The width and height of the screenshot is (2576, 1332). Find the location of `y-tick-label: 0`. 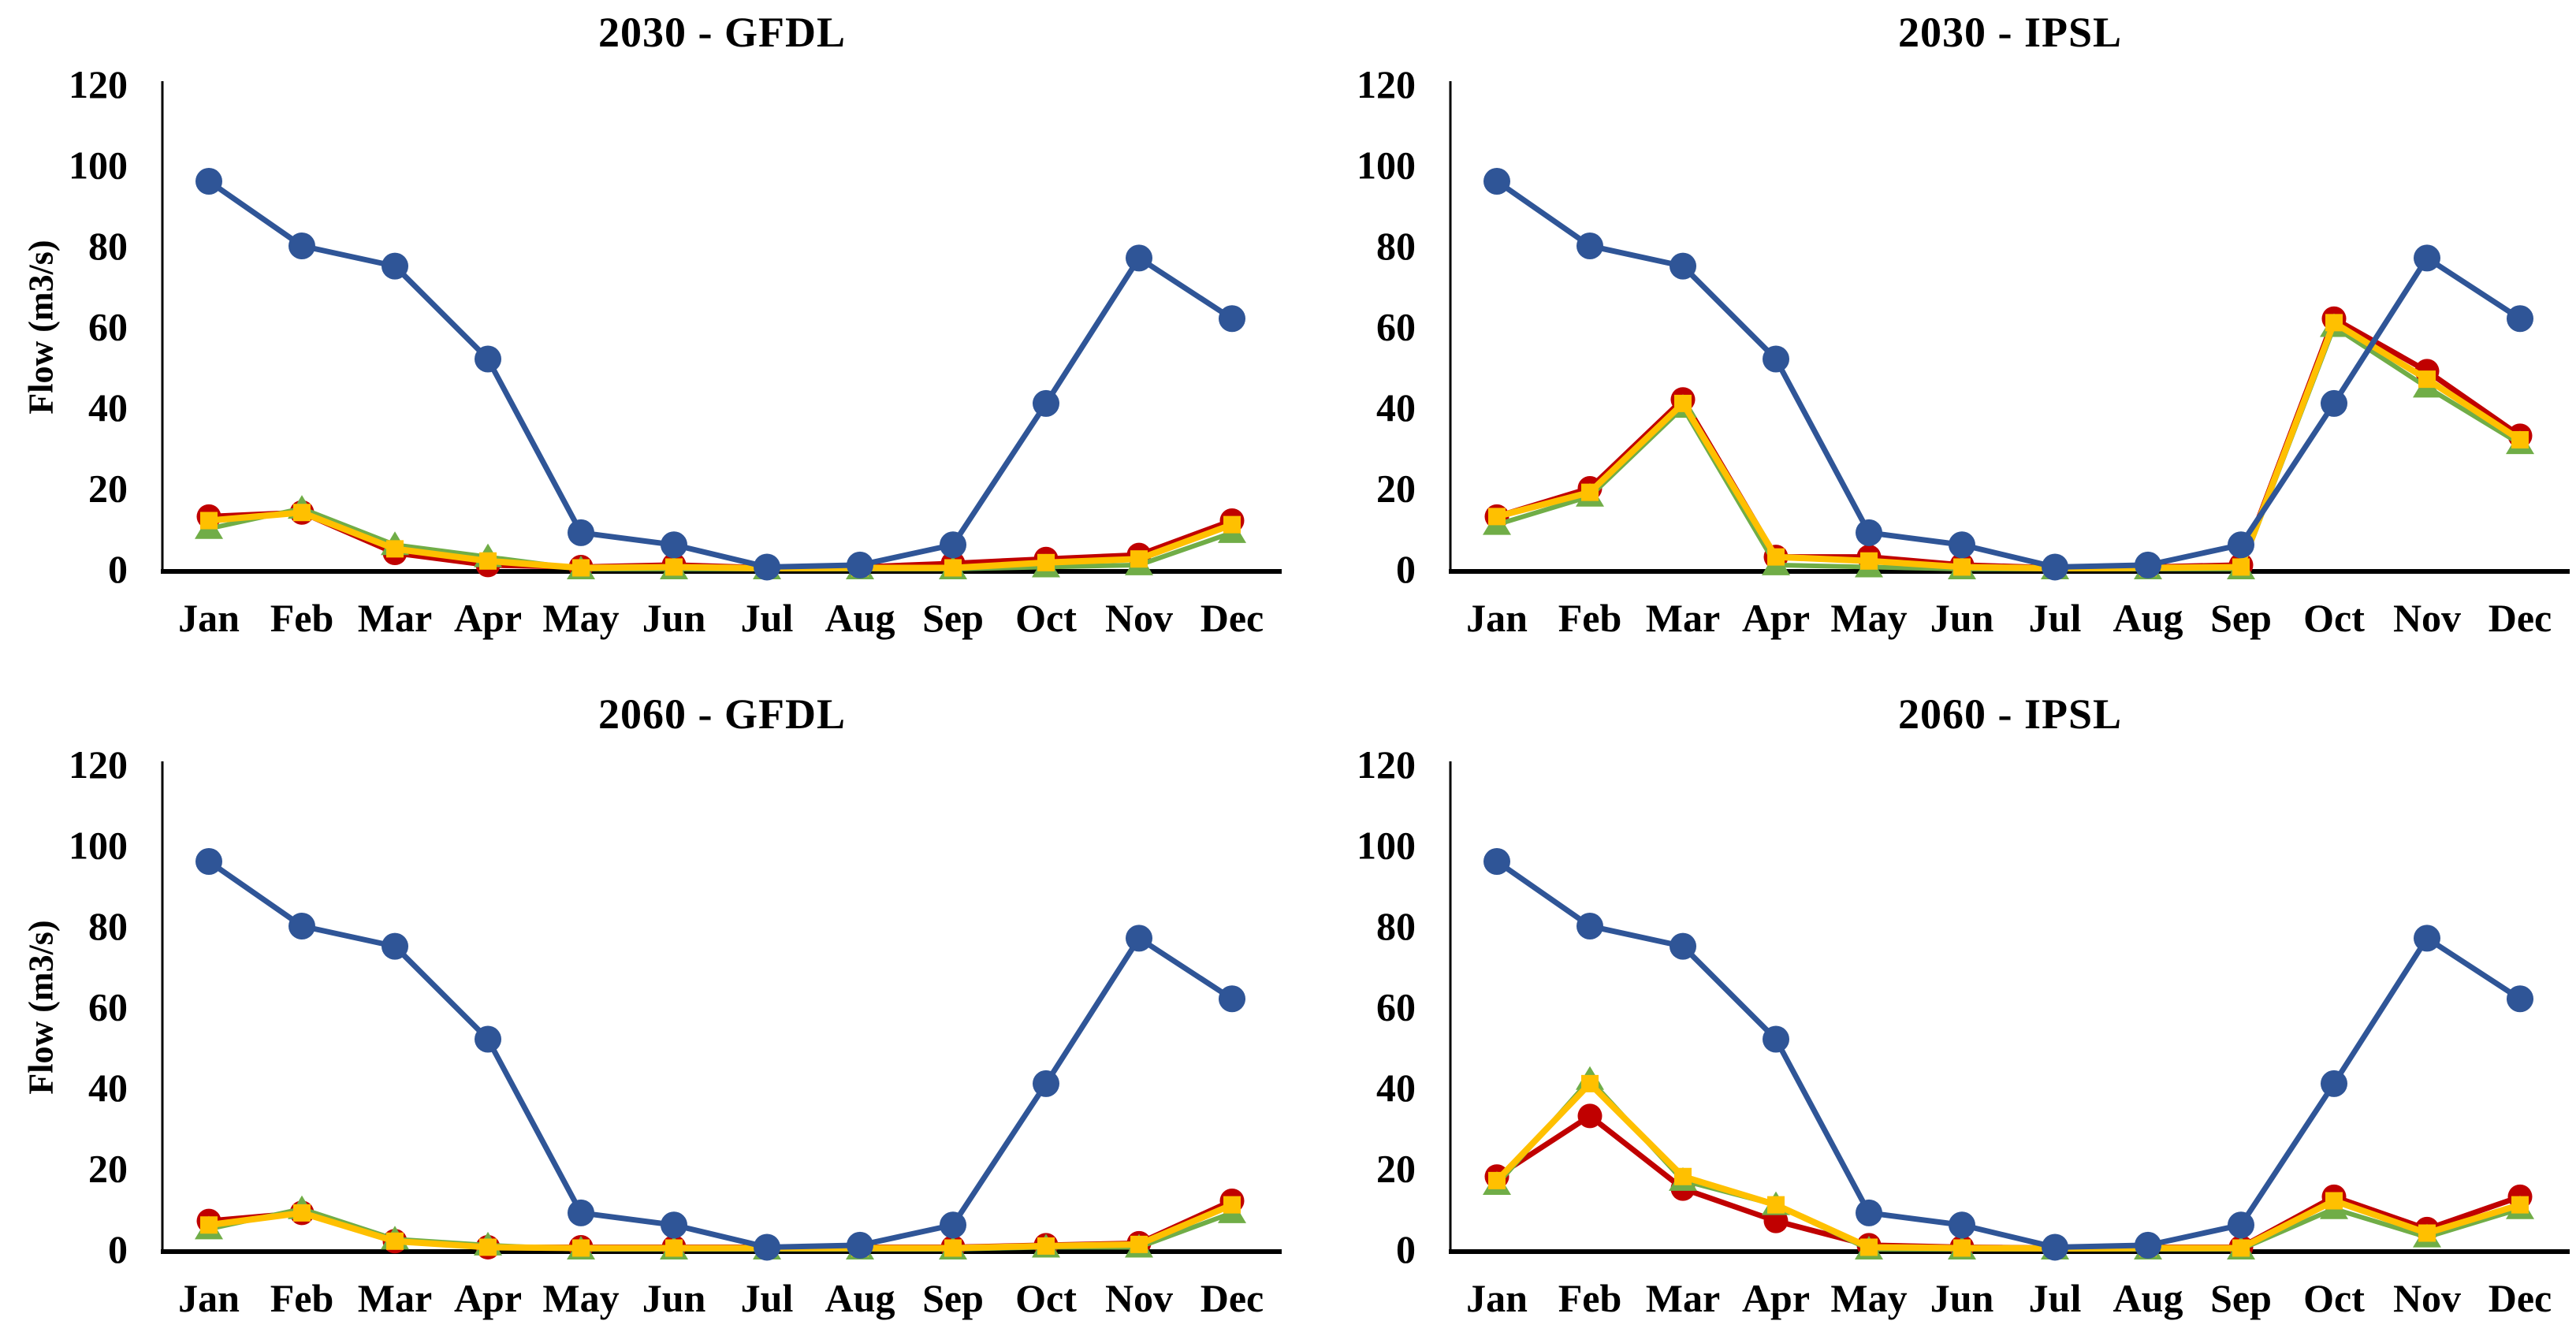

y-tick-label: 0 is located at coordinates (118, 1249).